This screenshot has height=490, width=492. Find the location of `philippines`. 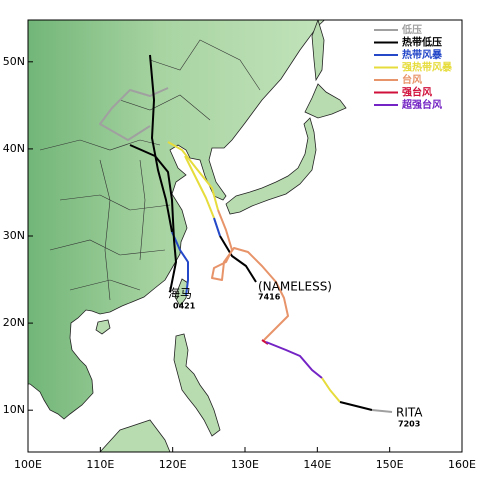

philippines is located at coordinates (197, 385).